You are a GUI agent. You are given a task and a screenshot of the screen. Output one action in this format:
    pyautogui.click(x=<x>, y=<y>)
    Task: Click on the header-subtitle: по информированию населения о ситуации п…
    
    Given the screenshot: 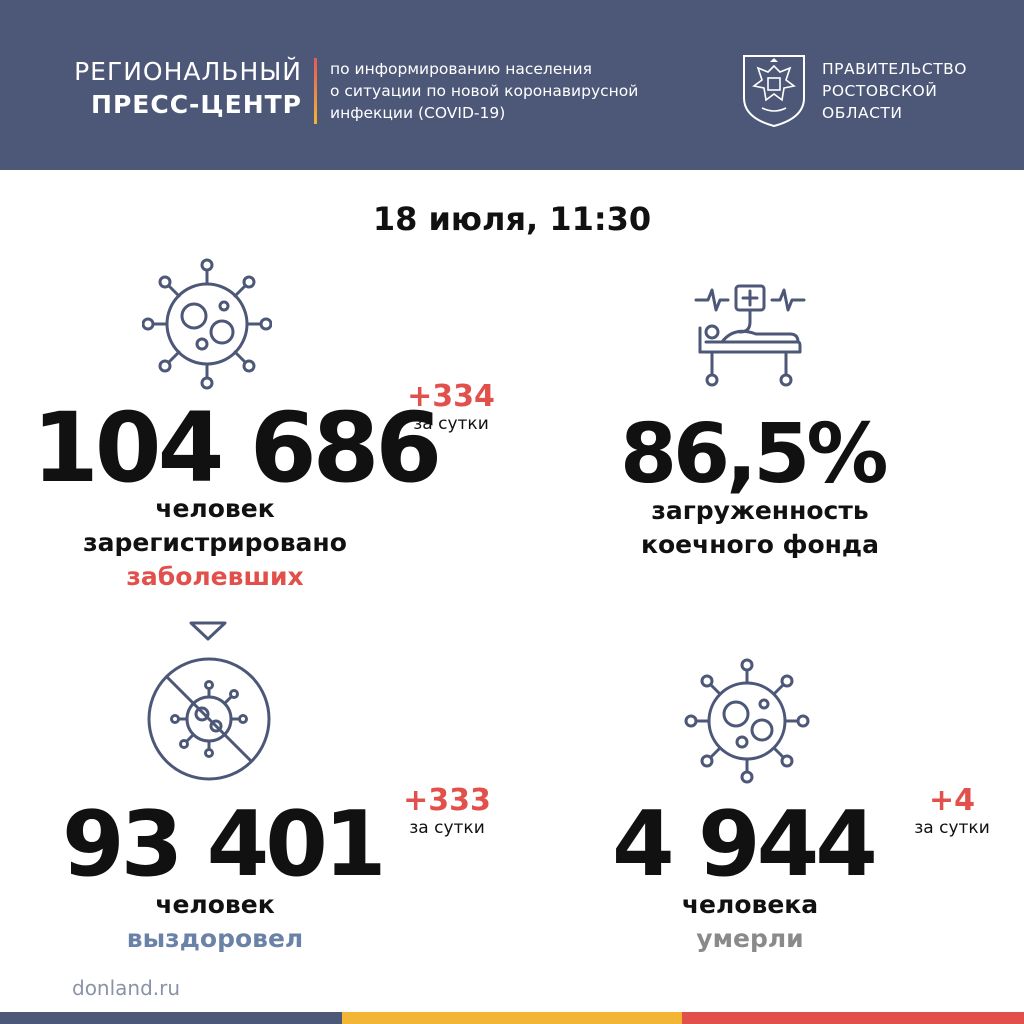 What is the action you would take?
    pyautogui.click(x=515, y=91)
    